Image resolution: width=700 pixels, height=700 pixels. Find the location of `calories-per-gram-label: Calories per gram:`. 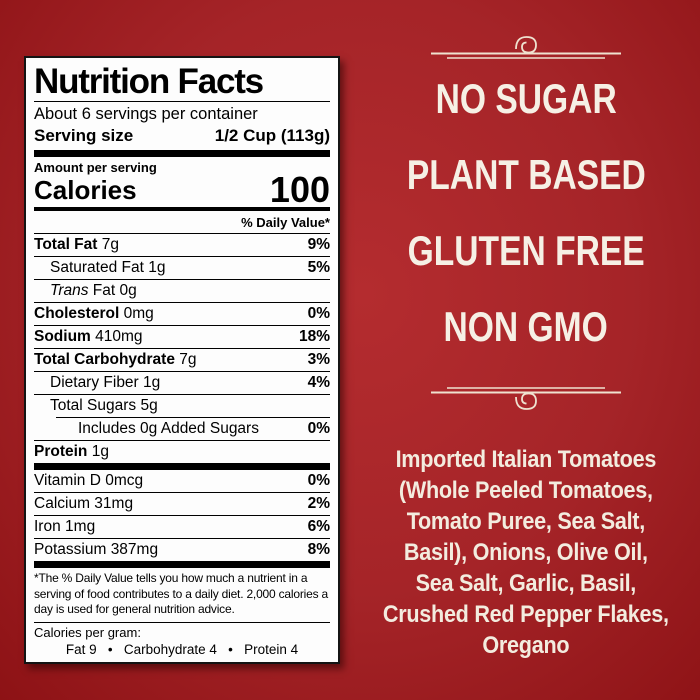

calories-per-gram-label: Calories per gram: is located at coordinates (87, 632).